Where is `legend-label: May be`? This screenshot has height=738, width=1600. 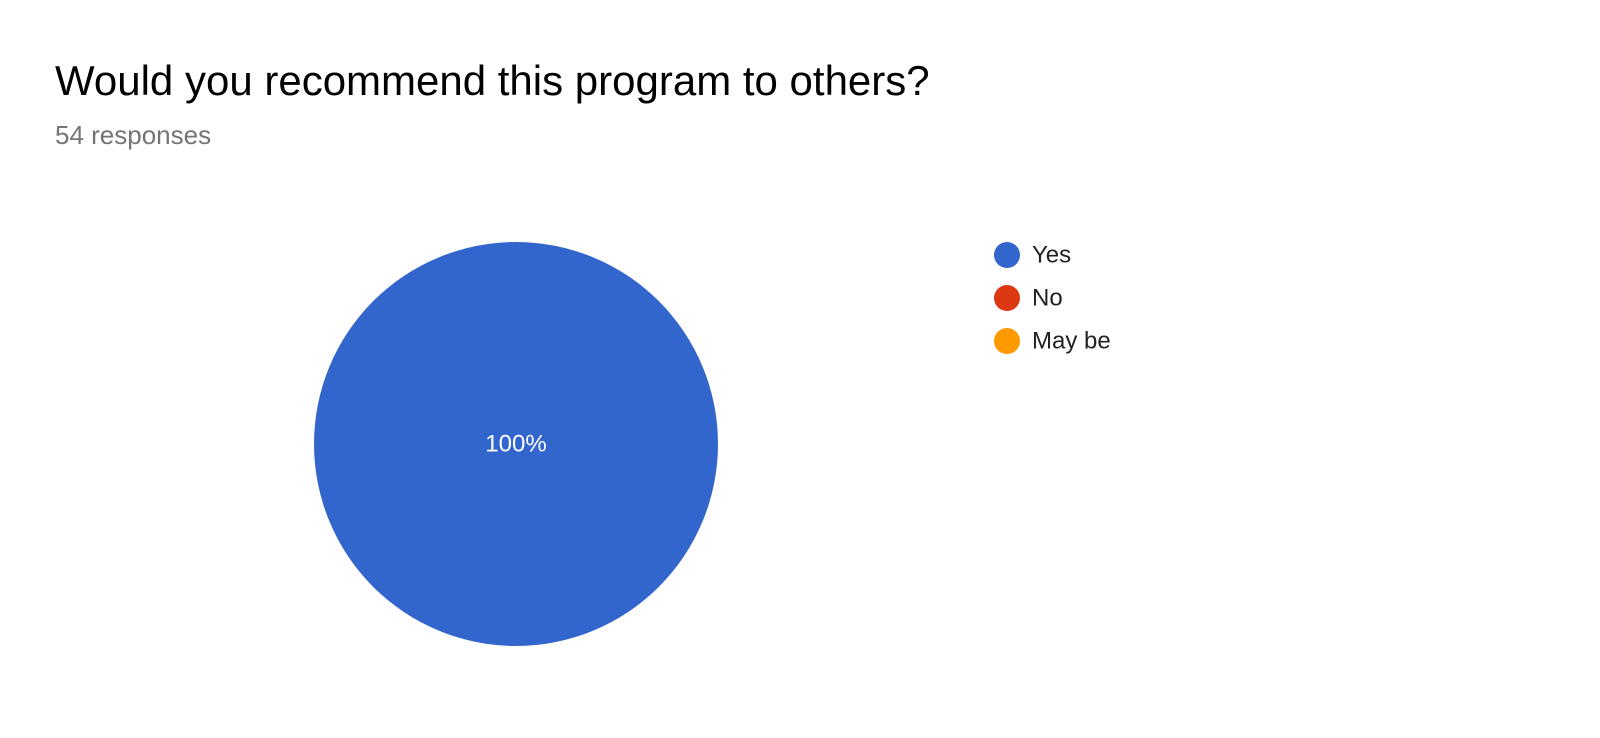 legend-label: May be is located at coordinates (1071, 340).